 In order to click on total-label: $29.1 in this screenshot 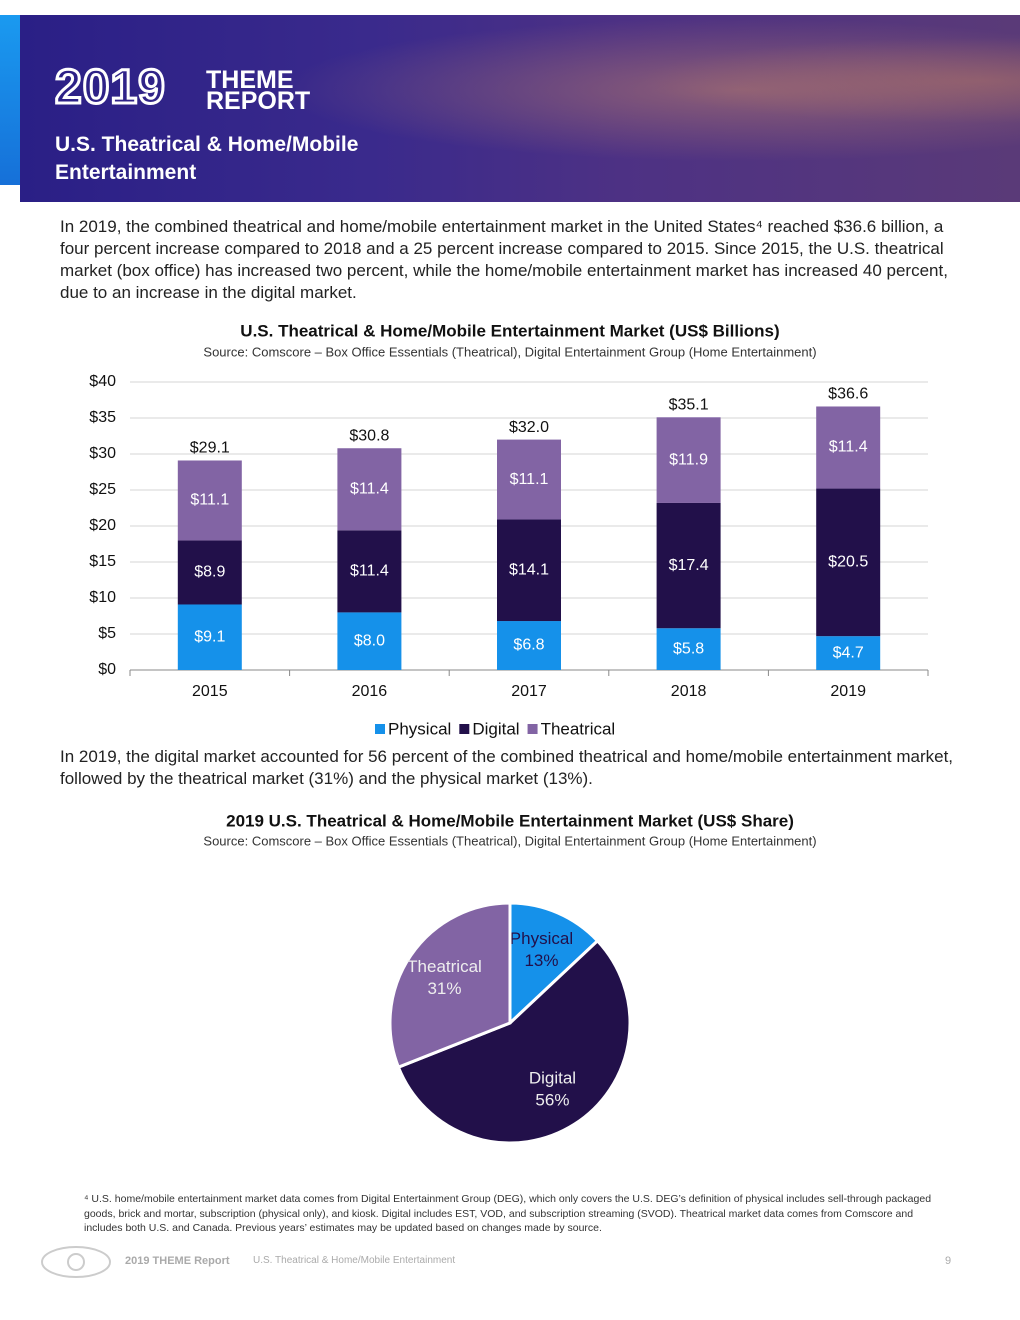, I will do `click(210, 448)`.